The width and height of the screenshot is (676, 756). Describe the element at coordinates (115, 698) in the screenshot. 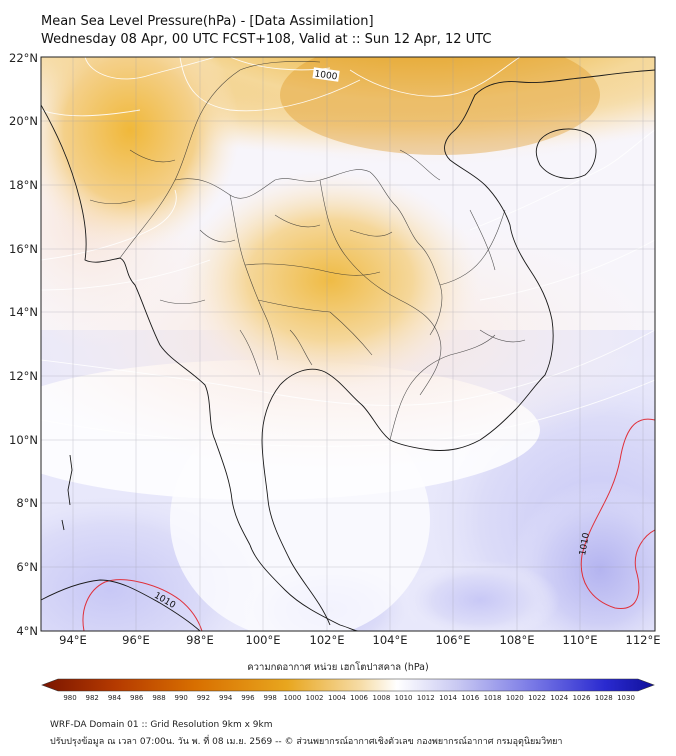

I see `colorbar-tick-label: 984` at that location.